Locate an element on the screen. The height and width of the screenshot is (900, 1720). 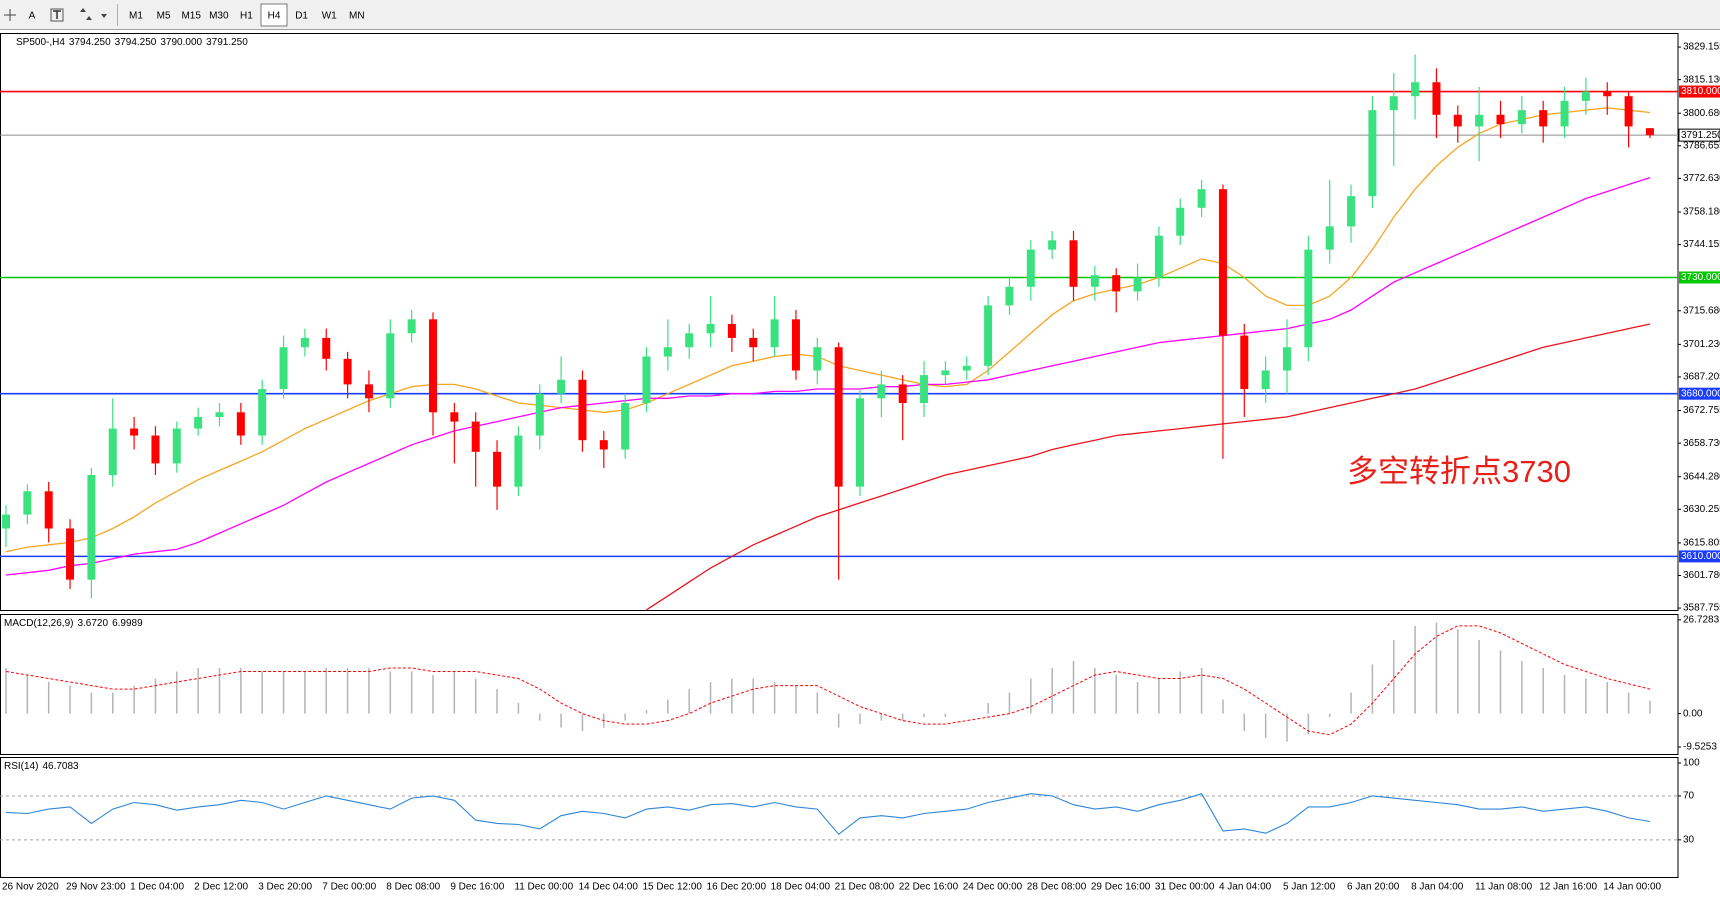
header-value: 3791.250 is located at coordinates (227, 42).